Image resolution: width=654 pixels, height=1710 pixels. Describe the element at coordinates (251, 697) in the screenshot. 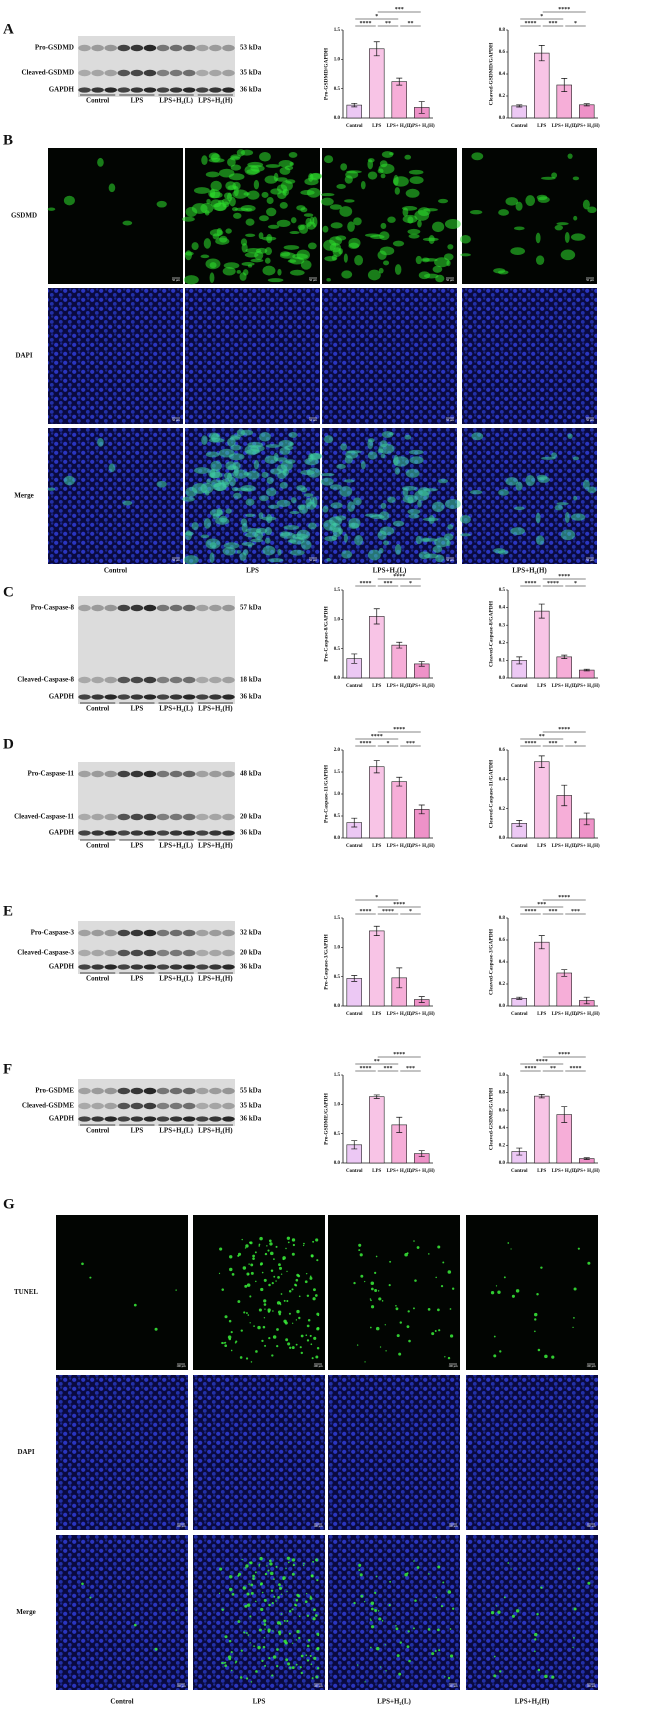

I see `band-size: 36 kDa` at that location.